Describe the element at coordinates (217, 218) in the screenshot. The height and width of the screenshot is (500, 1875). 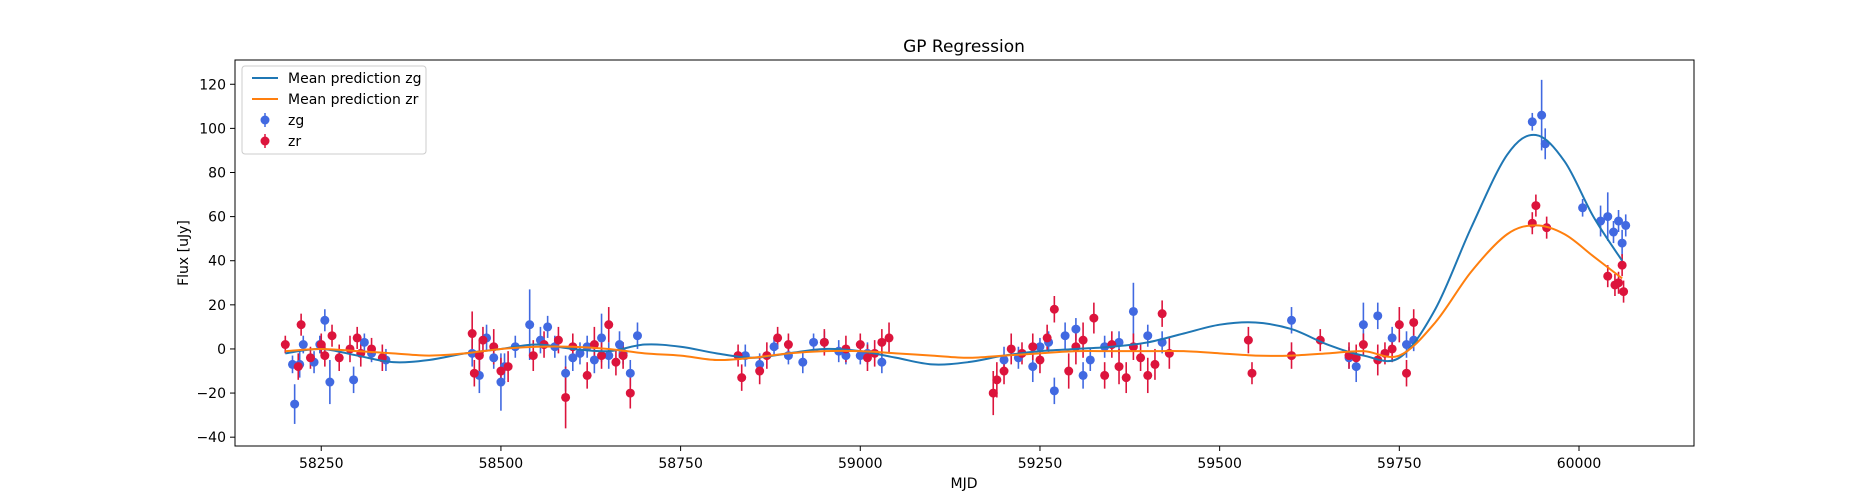
I see `y-tick-label: 60` at that location.